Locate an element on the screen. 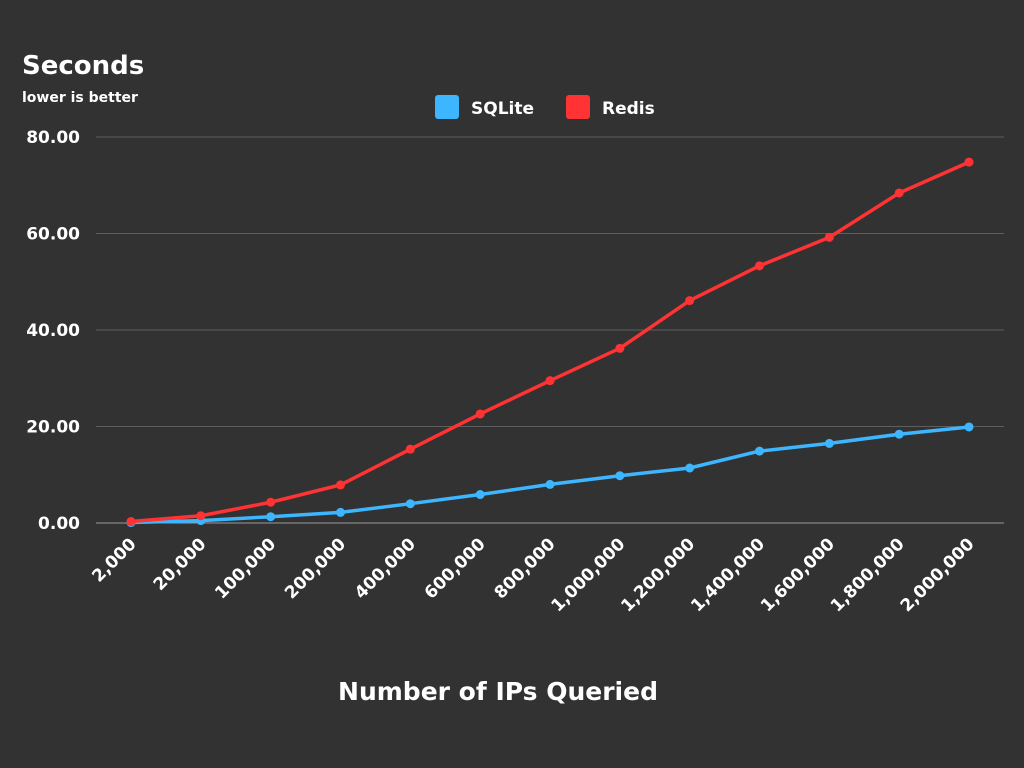 The image size is (1024, 768). x-tick-label: 600,000 is located at coordinates (455, 568).